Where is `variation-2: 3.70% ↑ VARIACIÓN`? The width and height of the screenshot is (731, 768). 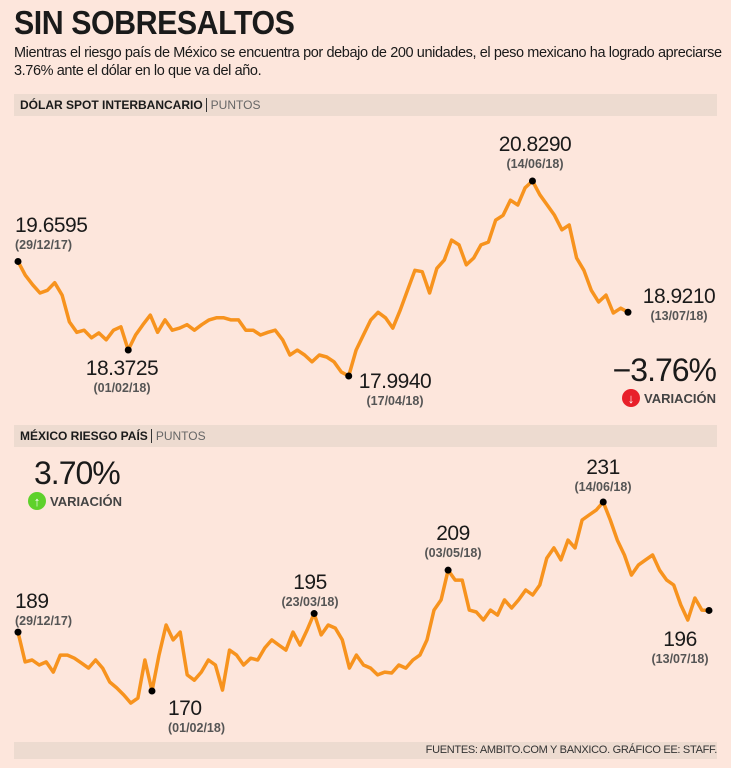
variation-2: 3.70% ↑ VARIACIÓN is located at coordinates (75, 482).